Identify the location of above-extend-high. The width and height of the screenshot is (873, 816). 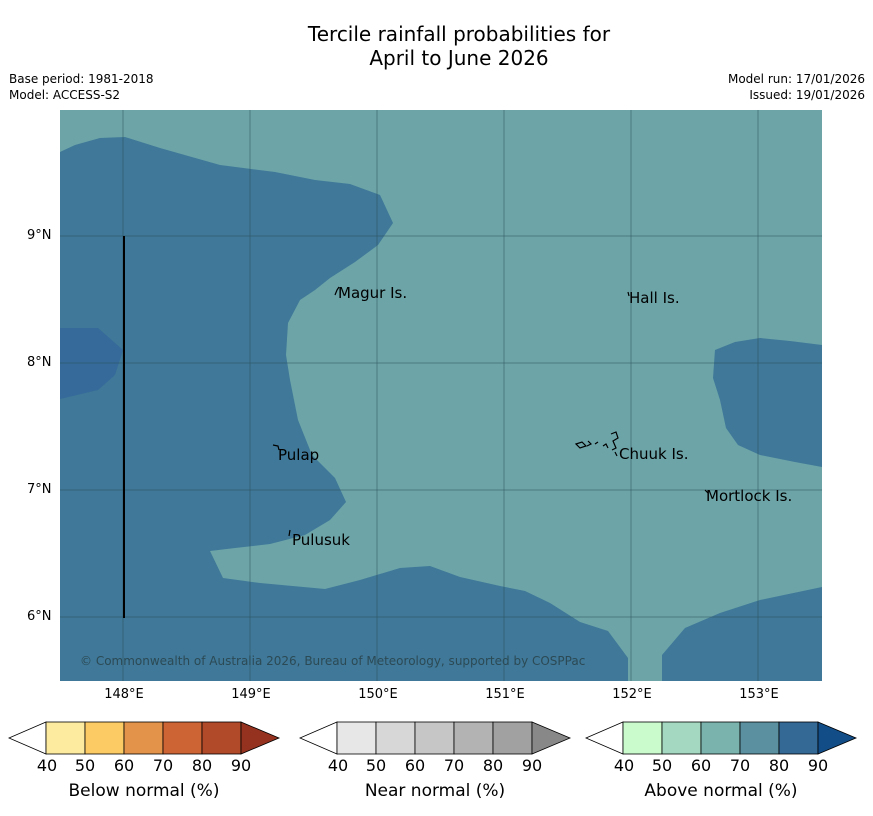
(837, 738).